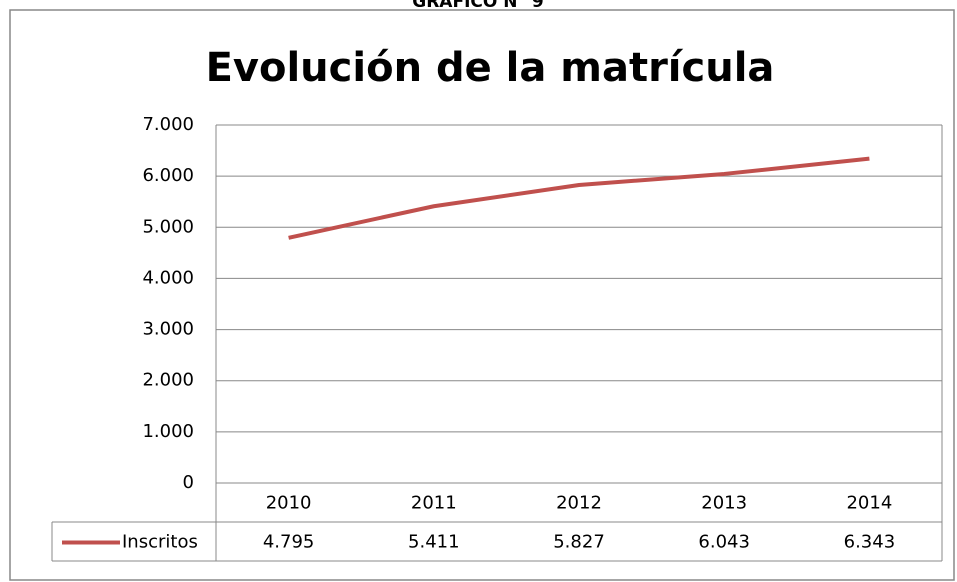 The image size is (957, 582). I want to click on x-tick-label: 2014, so click(869, 503).